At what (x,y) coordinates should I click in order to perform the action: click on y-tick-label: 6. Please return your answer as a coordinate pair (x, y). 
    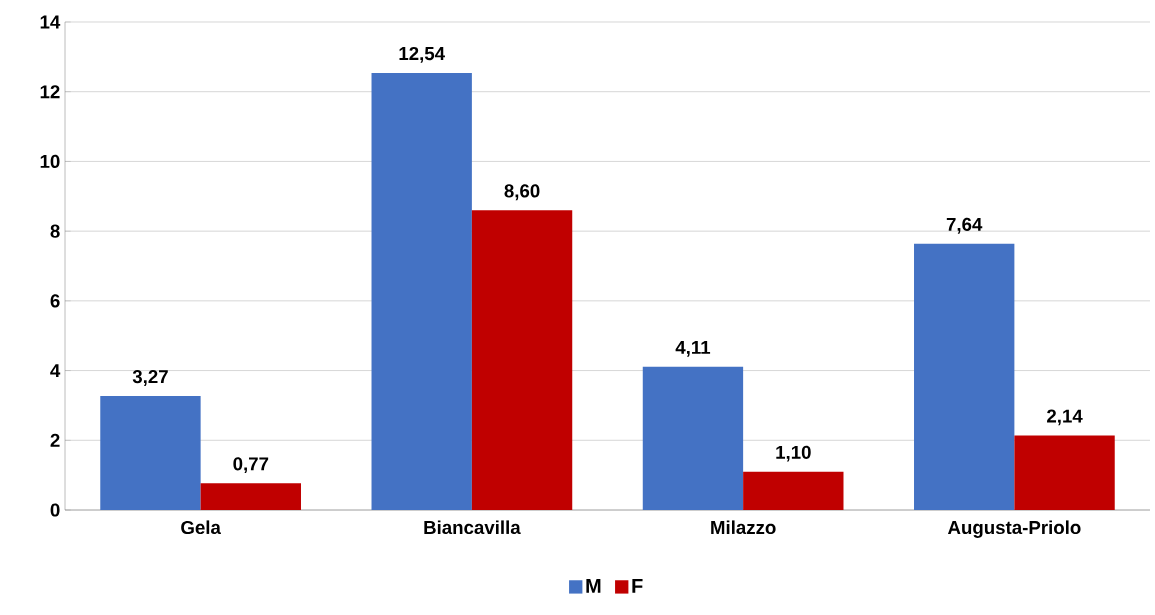
    Looking at the image, I should click on (55, 301).